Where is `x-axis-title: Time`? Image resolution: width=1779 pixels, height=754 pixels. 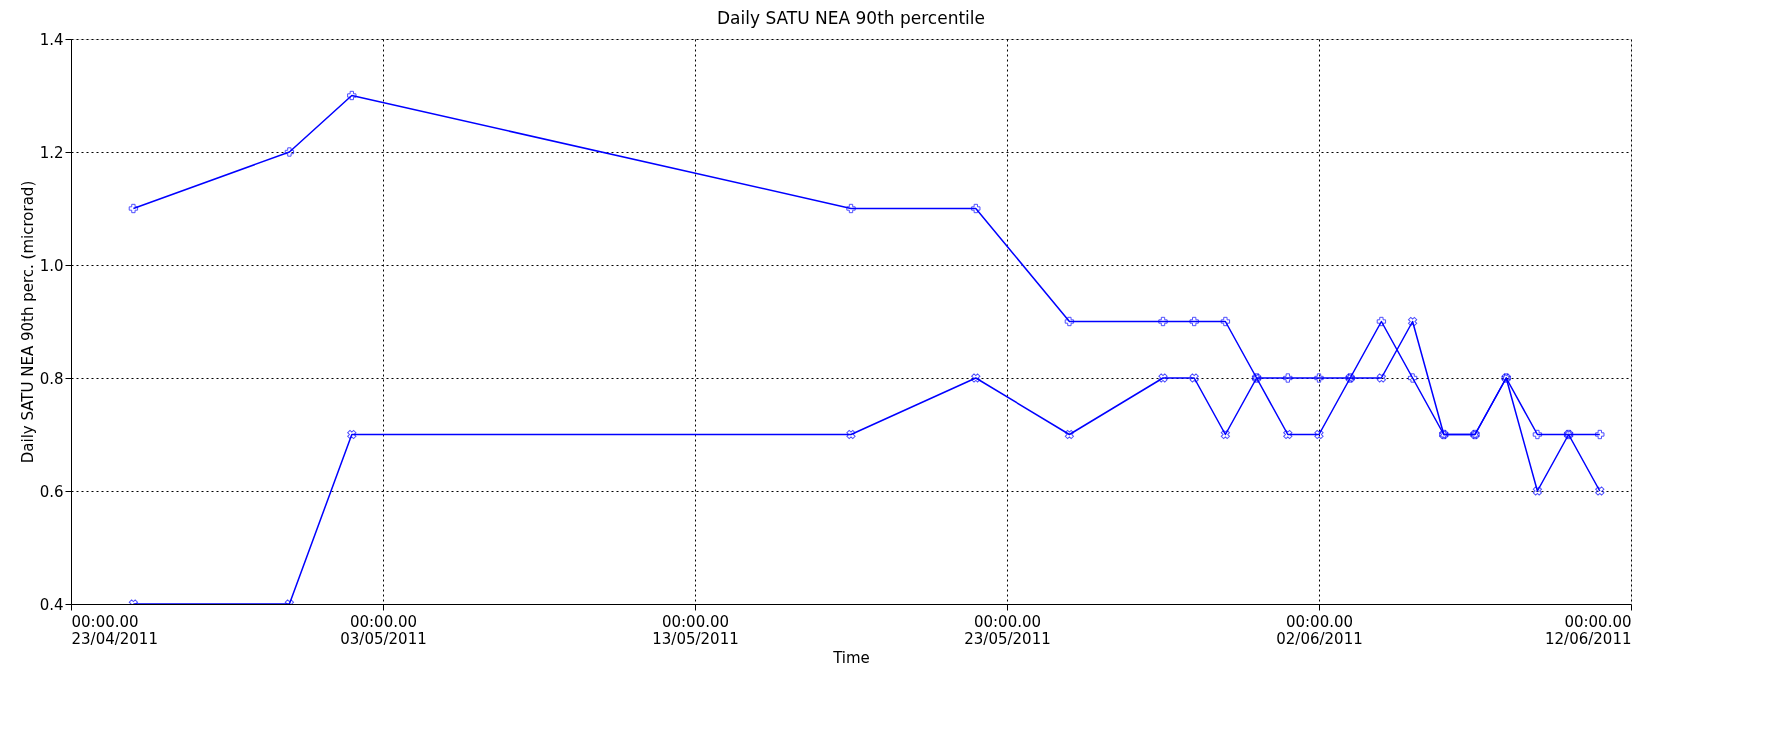
x-axis-title: Time is located at coordinates (851, 657).